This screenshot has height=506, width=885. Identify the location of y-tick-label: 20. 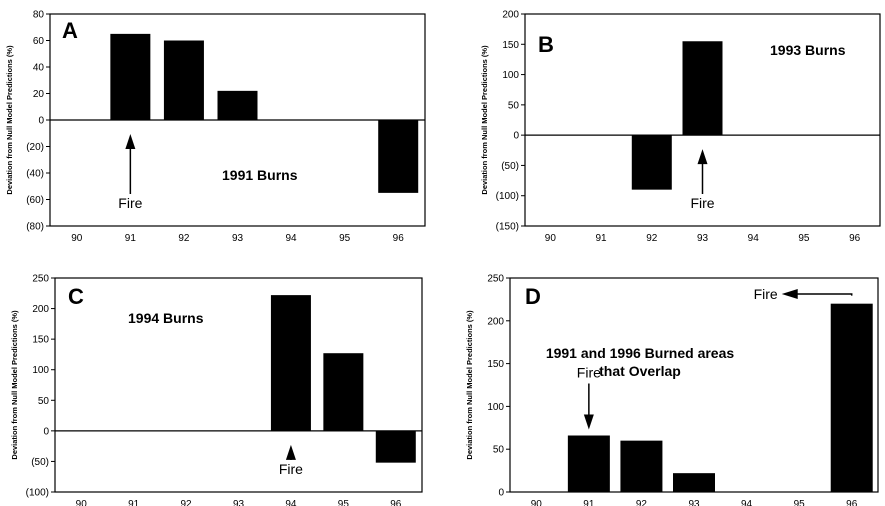
(39, 94).